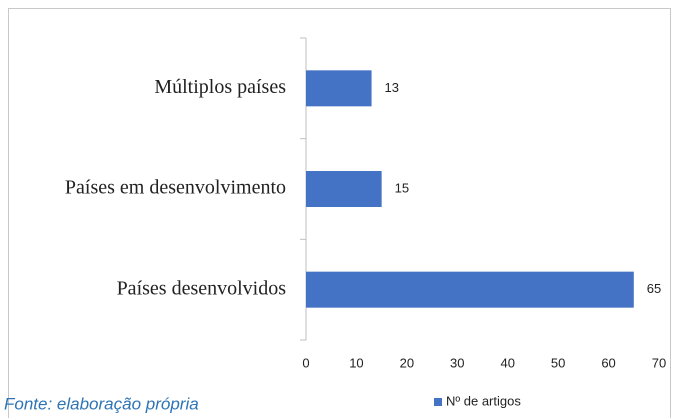 The image size is (678, 418). Describe the element at coordinates (407, 362) in the screenshot. I see `x-tick-label: 20` at that location.